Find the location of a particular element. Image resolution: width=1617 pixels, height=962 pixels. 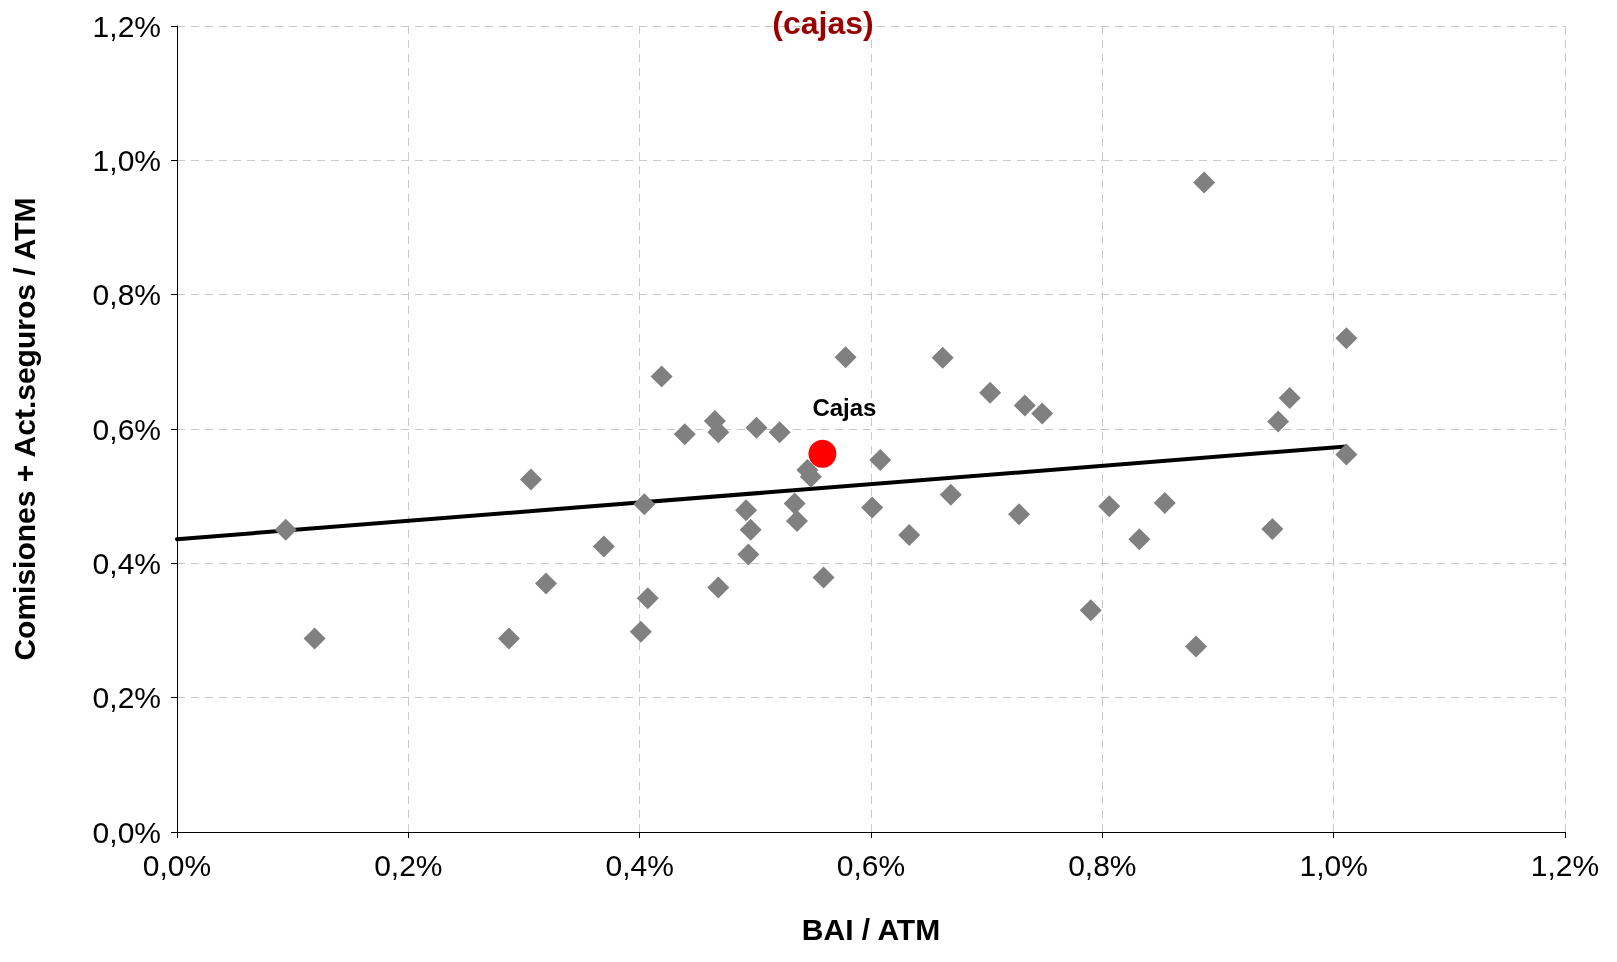

y-tick-label: 0,2% is located at coordinates (126, 698).